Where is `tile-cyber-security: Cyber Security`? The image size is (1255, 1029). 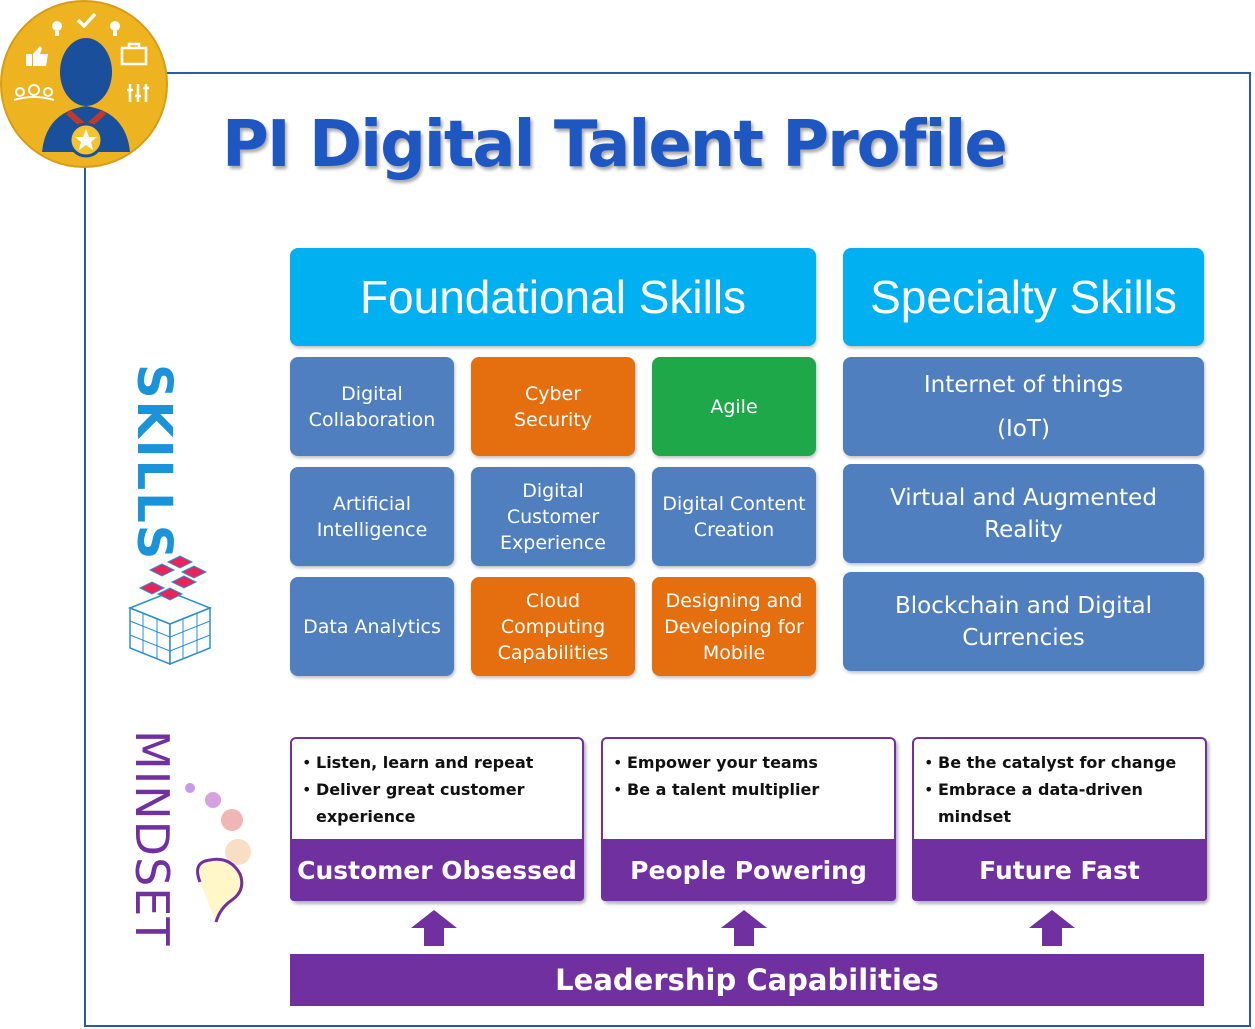
tile-cyber-security: Cyber Security is located at coordinates (553, 406).